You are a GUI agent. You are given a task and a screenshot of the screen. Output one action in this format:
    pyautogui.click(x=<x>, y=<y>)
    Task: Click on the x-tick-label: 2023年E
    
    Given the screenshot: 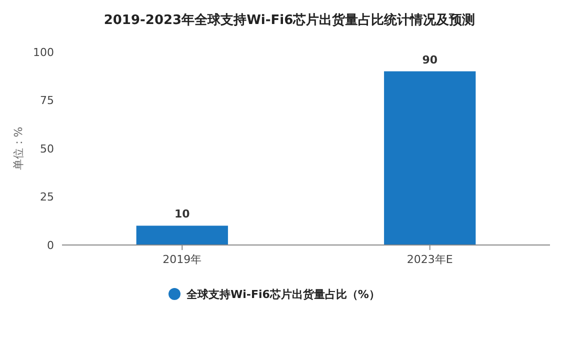 What is the action you would take?
    pyautogui.click(x=429, y=259)
    